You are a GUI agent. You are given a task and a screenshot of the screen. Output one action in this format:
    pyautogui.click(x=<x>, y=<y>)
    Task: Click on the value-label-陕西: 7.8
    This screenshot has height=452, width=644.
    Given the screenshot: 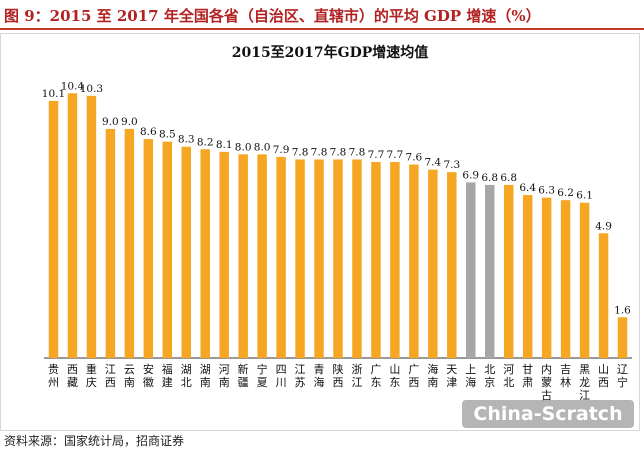 What is the action you would take?
    pyautogui.click(x=338, y=152)
    